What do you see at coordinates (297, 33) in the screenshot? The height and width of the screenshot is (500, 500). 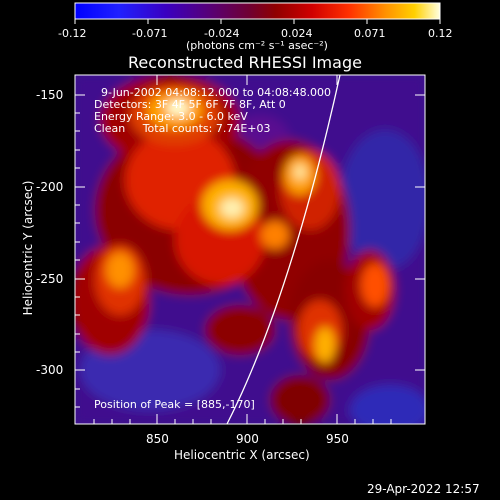 I see `colorbar-tick-label: 0.024` at bounding box center [297, 33].